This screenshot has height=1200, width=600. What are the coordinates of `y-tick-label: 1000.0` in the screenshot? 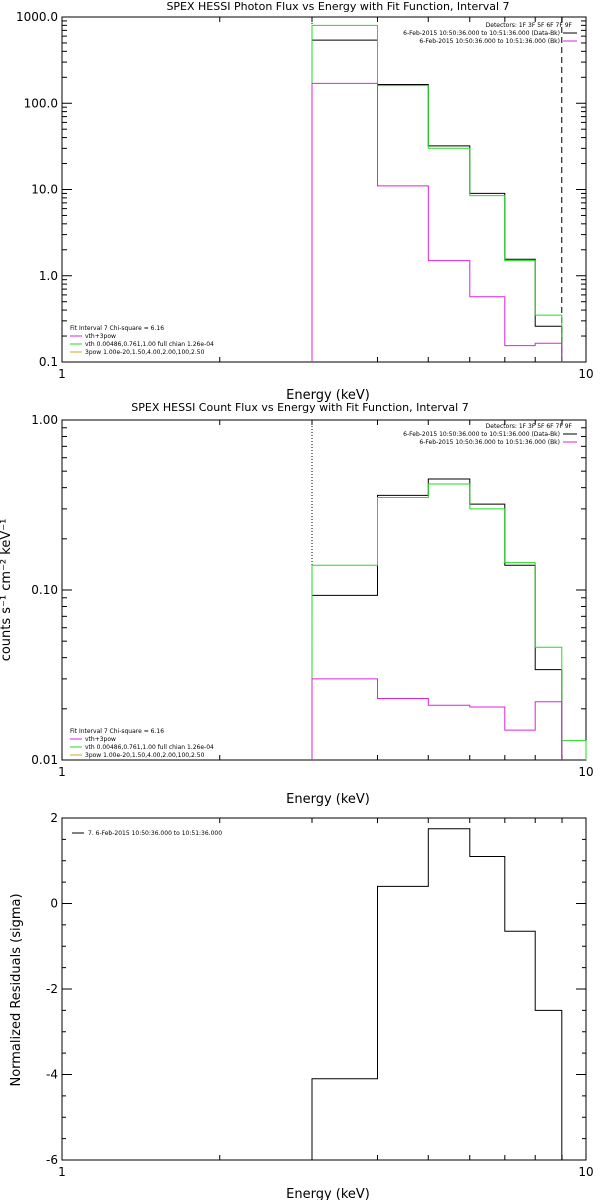 It's located at (37, 17).